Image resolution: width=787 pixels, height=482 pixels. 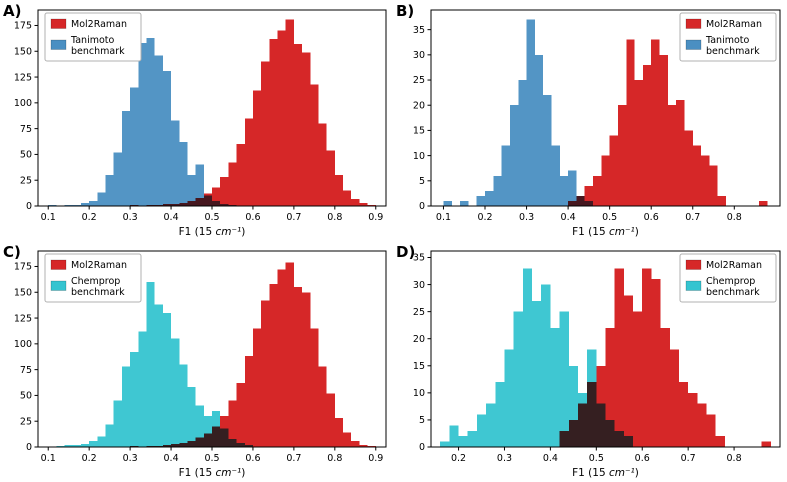 What do you see at coordinates (23, 51) in the screenshot?
I see `svg-text: 150` at bounding box center [23, 51].